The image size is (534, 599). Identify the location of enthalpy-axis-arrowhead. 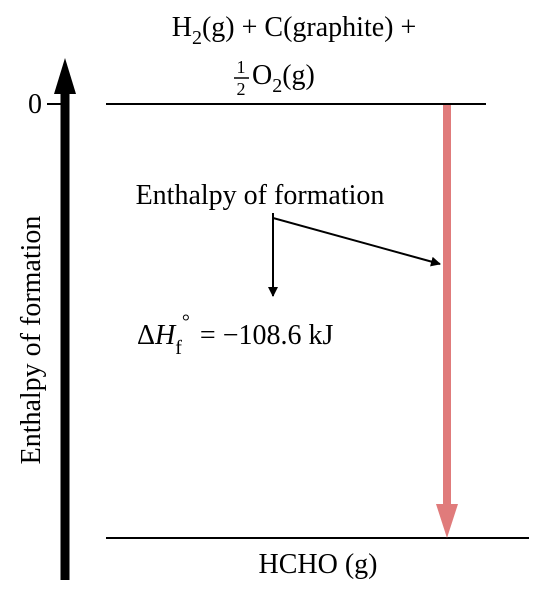
(65, 76).